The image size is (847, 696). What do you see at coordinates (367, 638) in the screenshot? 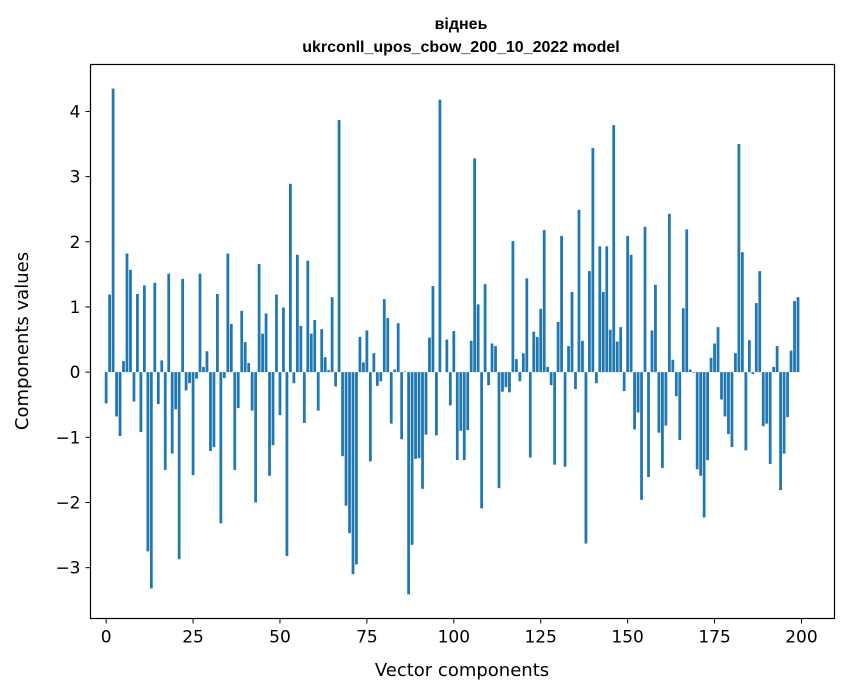
I see `x-tick-label: 75` at bounding box center [367, 638].